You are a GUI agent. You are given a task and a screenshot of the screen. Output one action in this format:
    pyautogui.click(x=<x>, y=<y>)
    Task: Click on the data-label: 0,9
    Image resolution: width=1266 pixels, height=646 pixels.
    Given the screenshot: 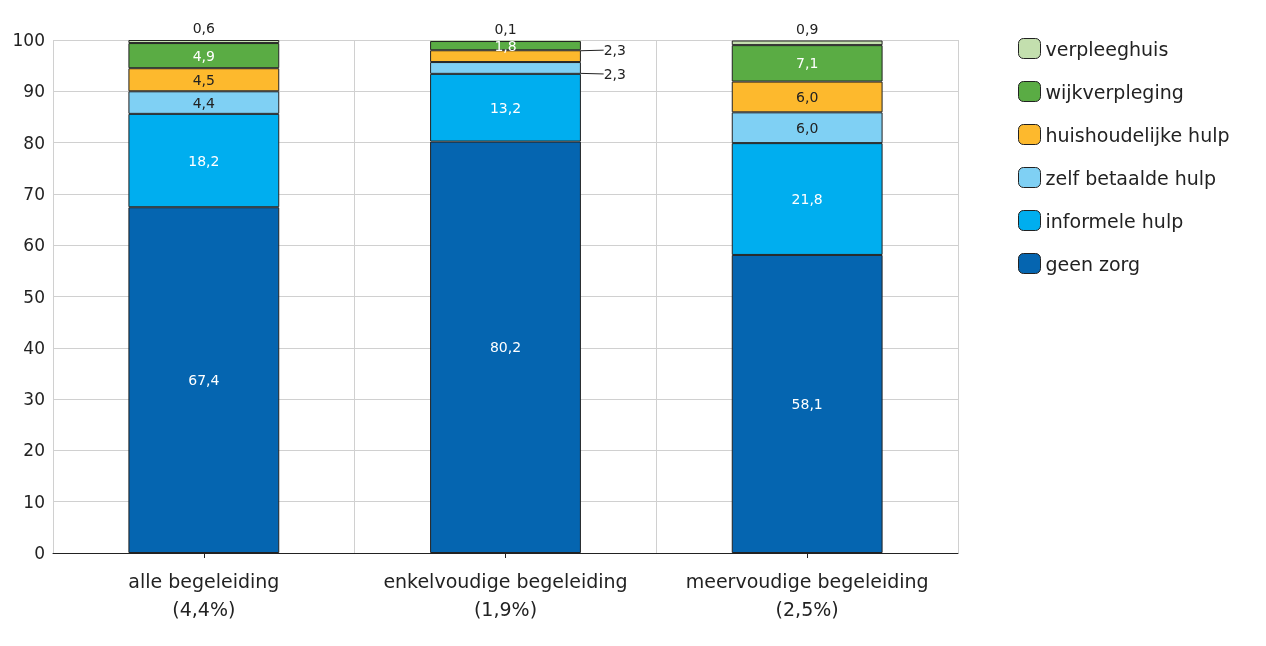 What is the action you would take?
    pyautogui.click(x=807, y=28)
    